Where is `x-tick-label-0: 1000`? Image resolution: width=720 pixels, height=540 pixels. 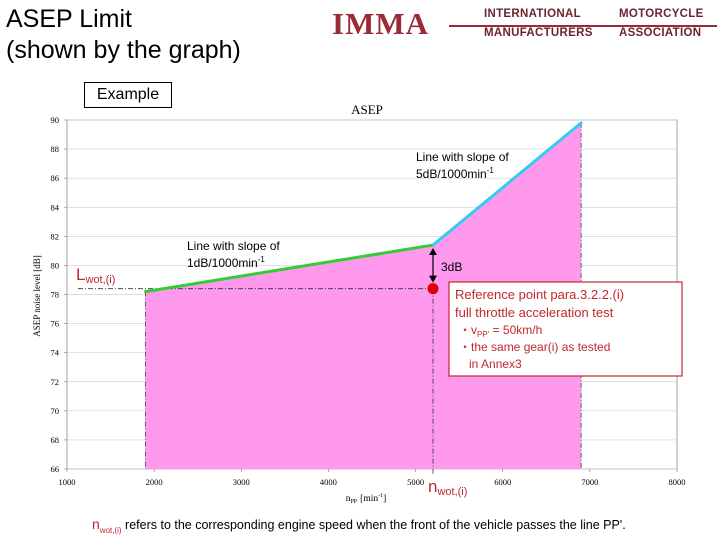
x-tick-label-0: 1000 is located at coordinates (67, 482).